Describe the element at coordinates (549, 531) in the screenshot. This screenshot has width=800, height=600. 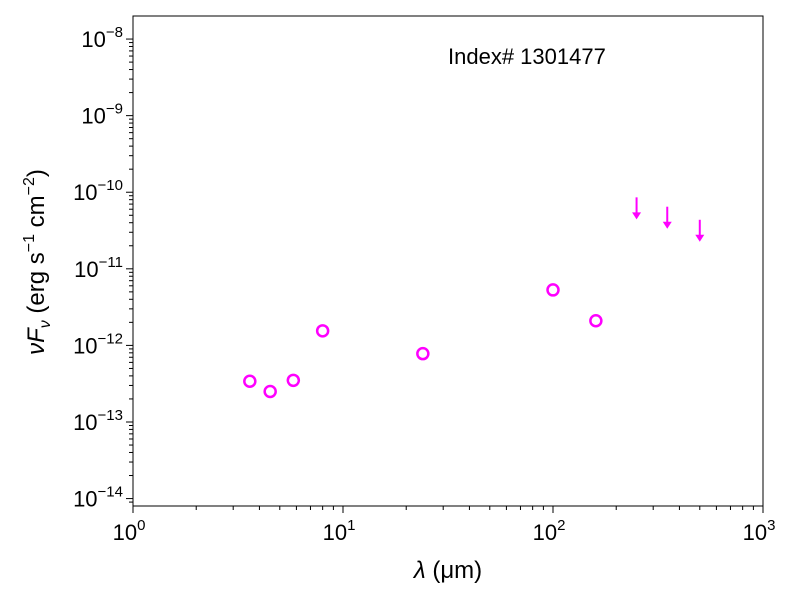
I see `x-tick-label: 10²` at that location.